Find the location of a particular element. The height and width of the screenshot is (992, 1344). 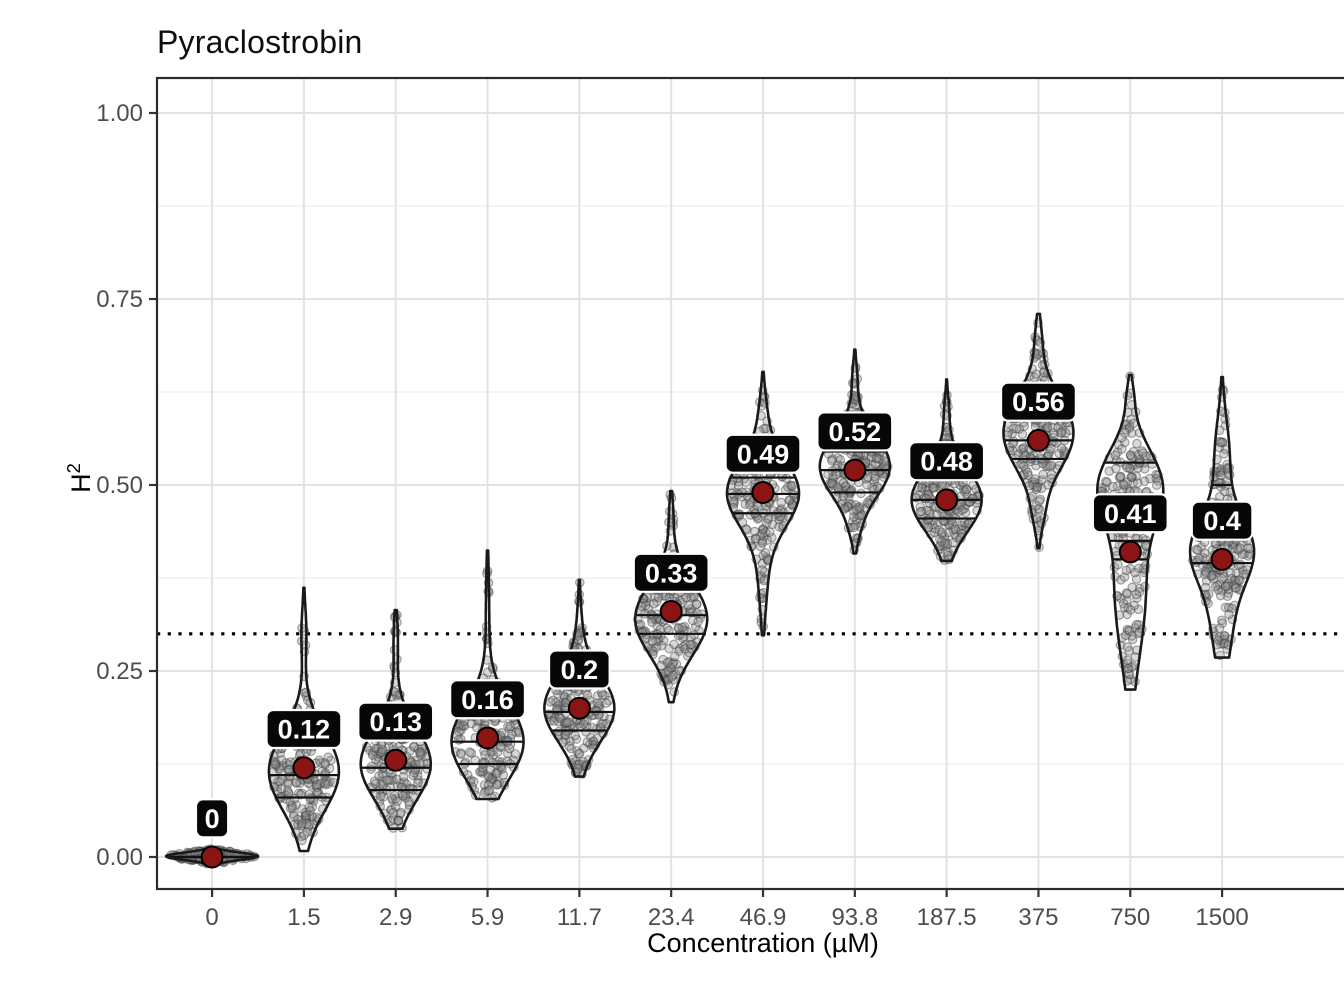

mean-label-46.9: 0.49 is located at coordinates (763, 453).